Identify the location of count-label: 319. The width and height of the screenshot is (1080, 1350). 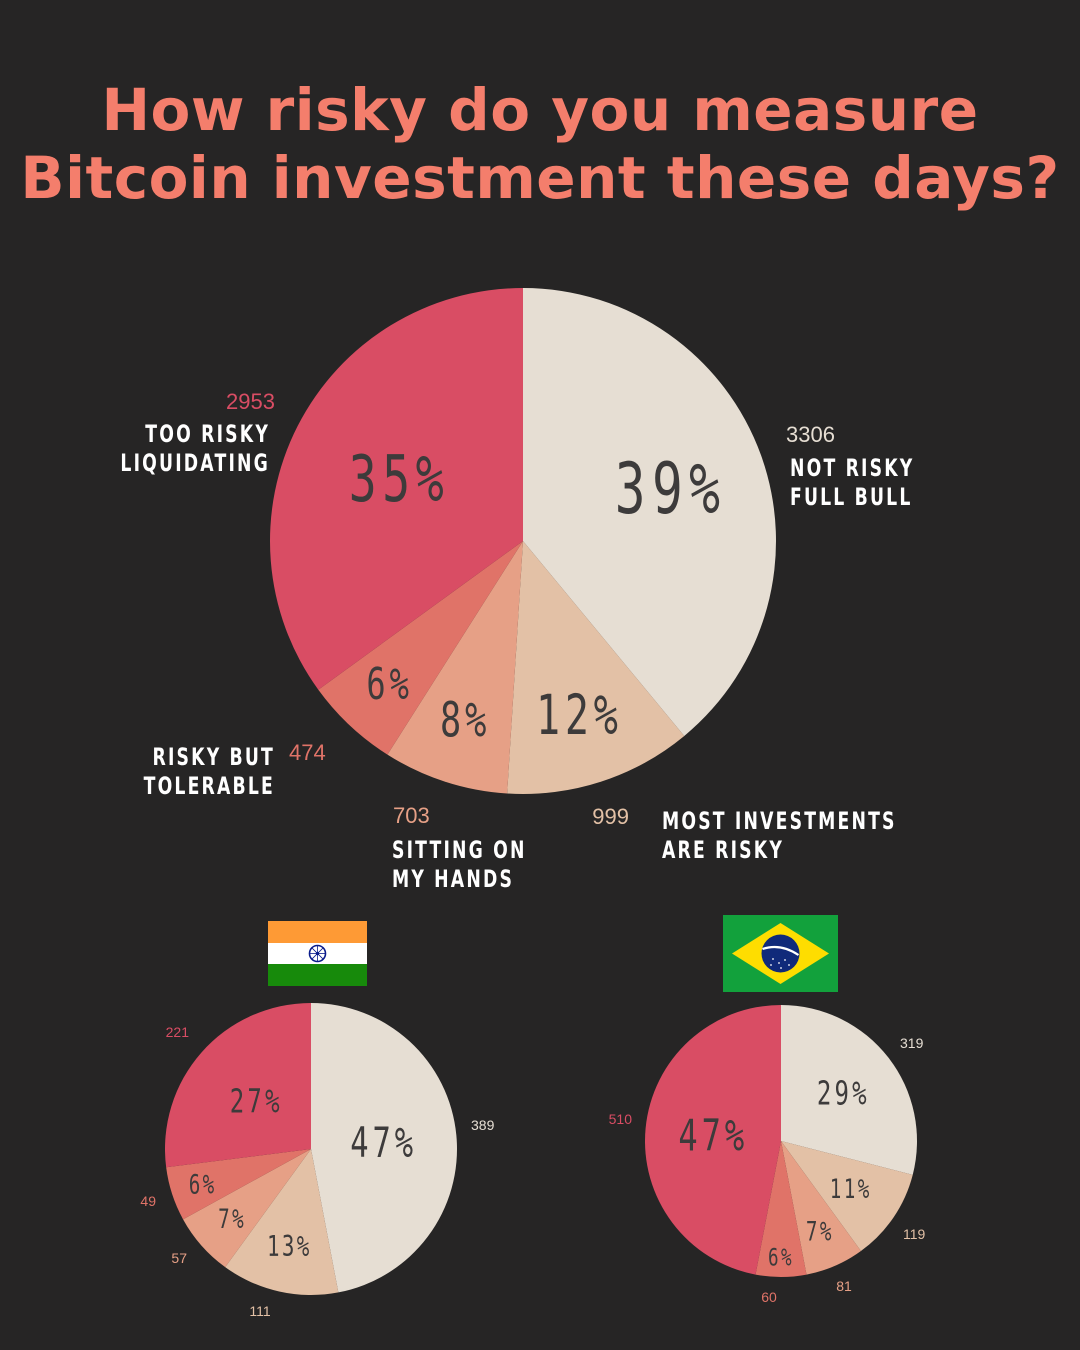
(912, 1043).